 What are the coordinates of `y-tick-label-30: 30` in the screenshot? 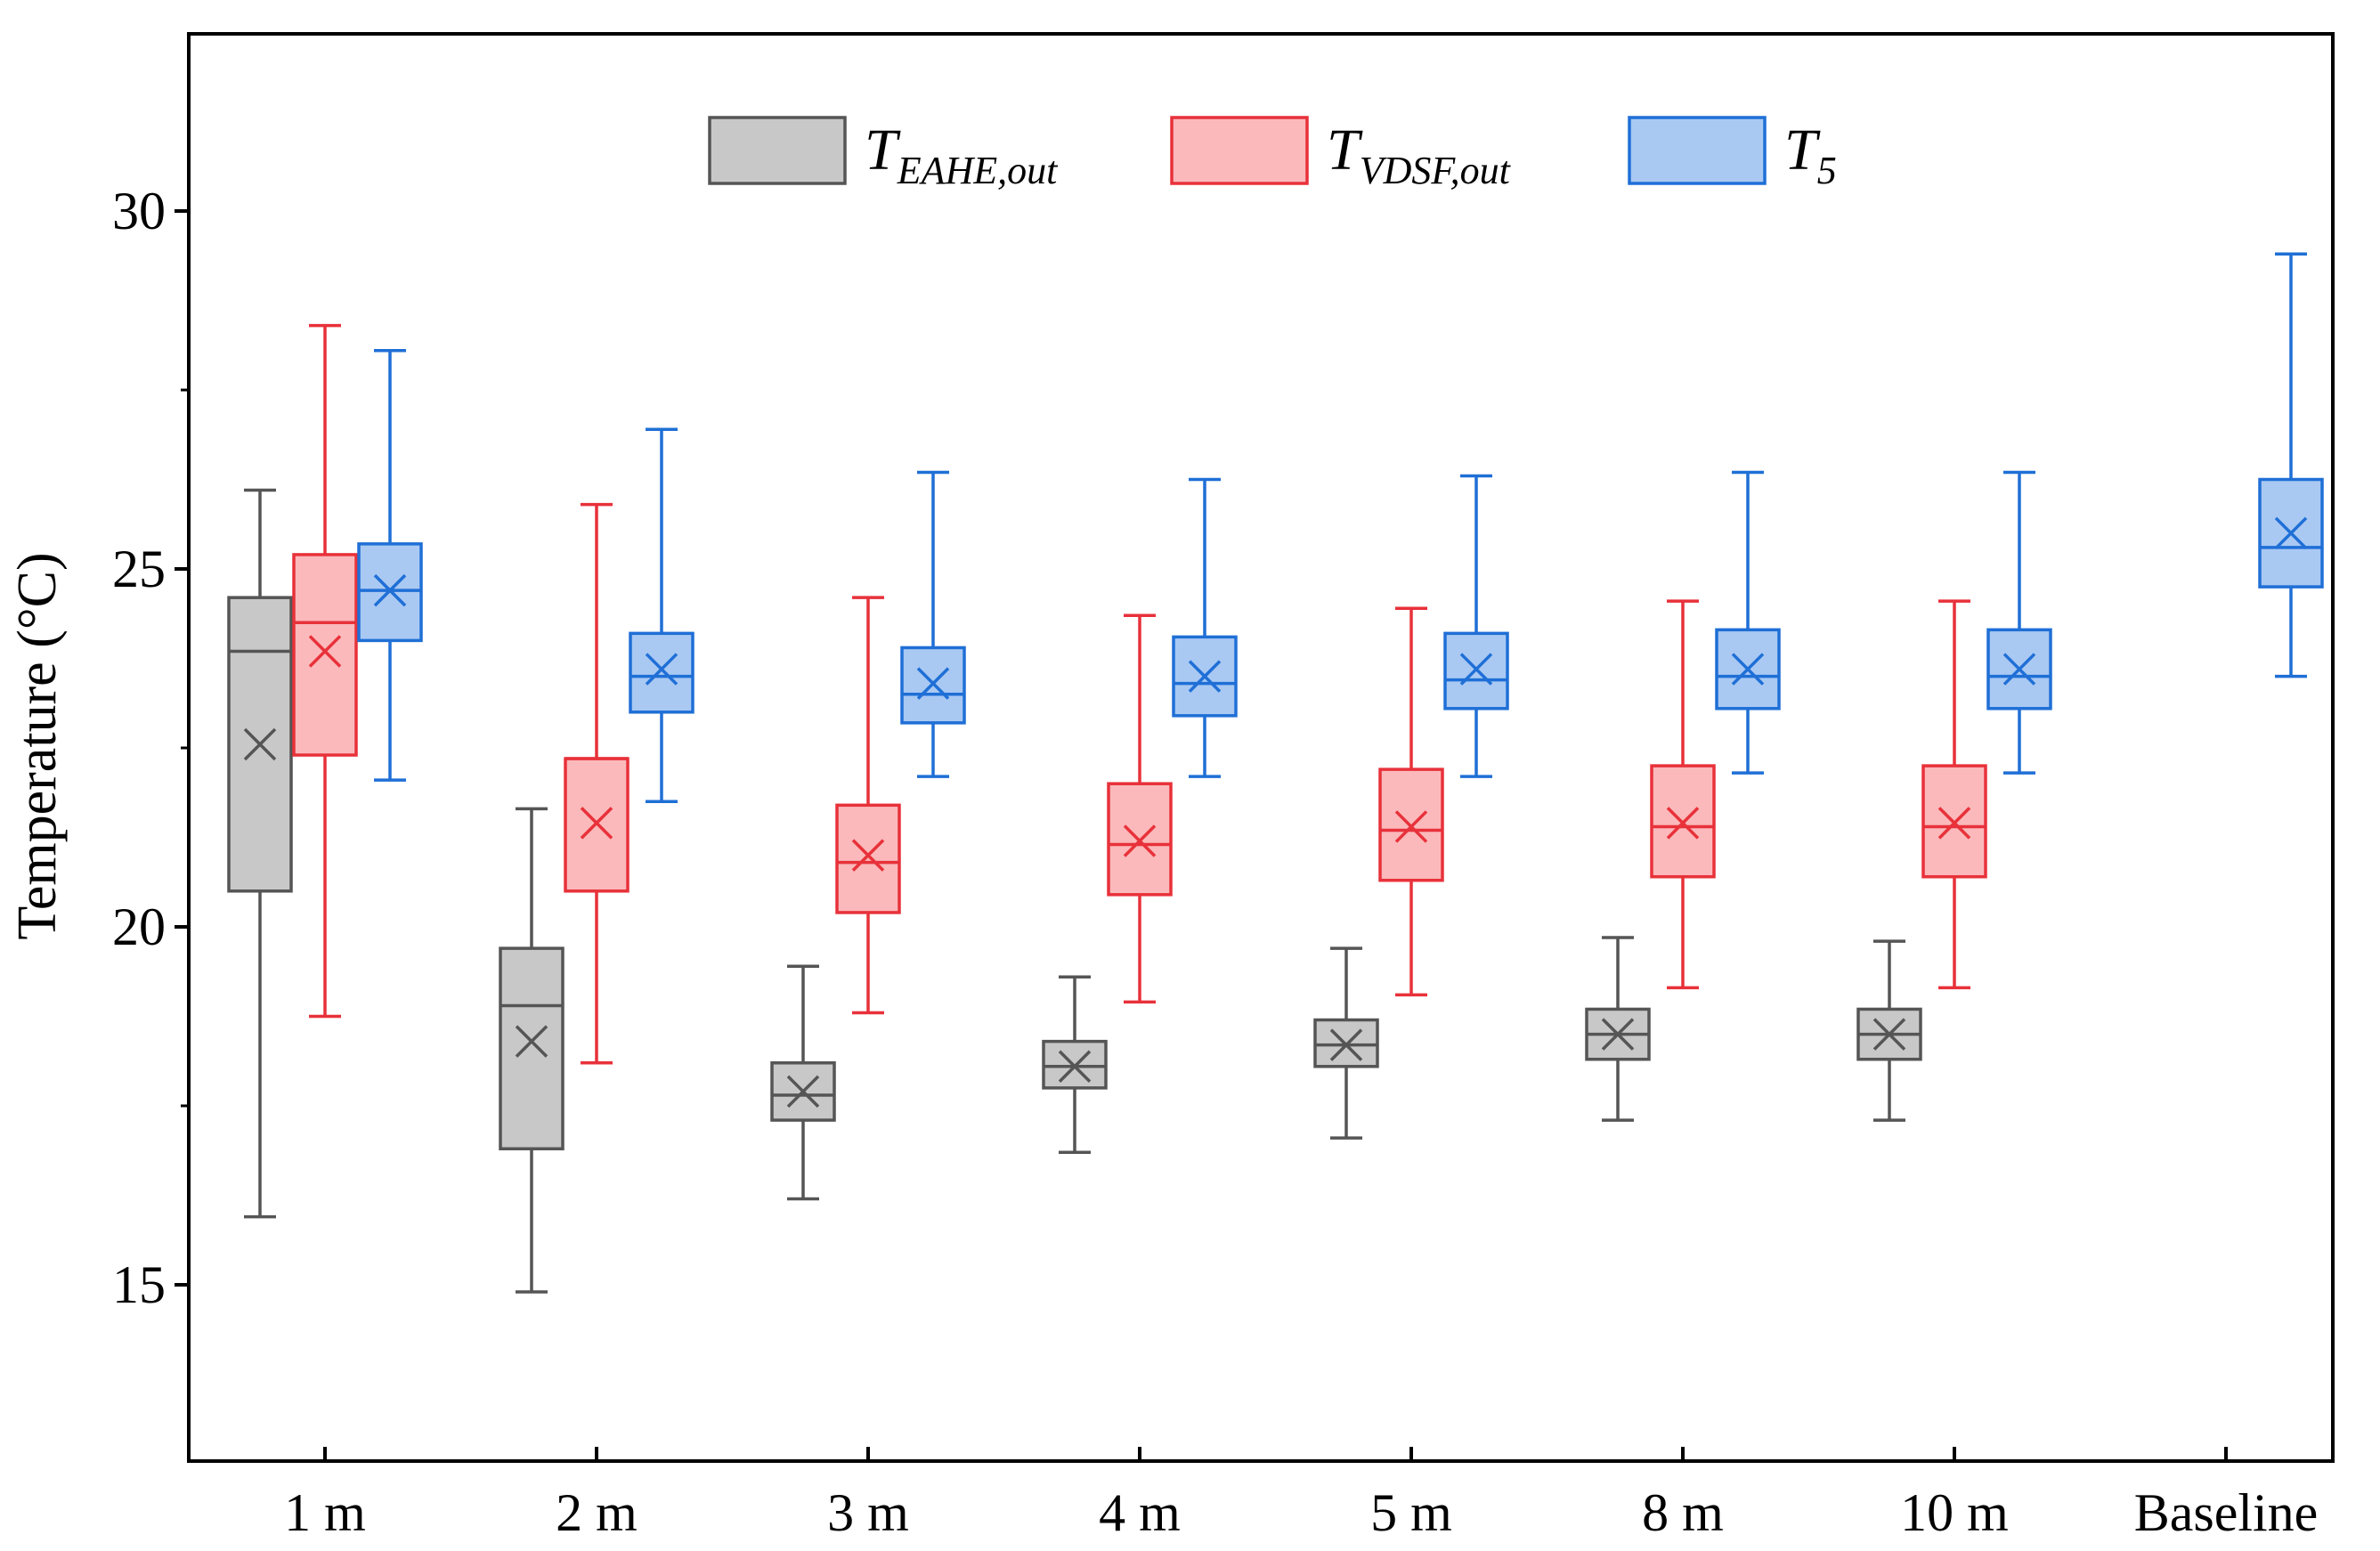 It's located at (139, 211).